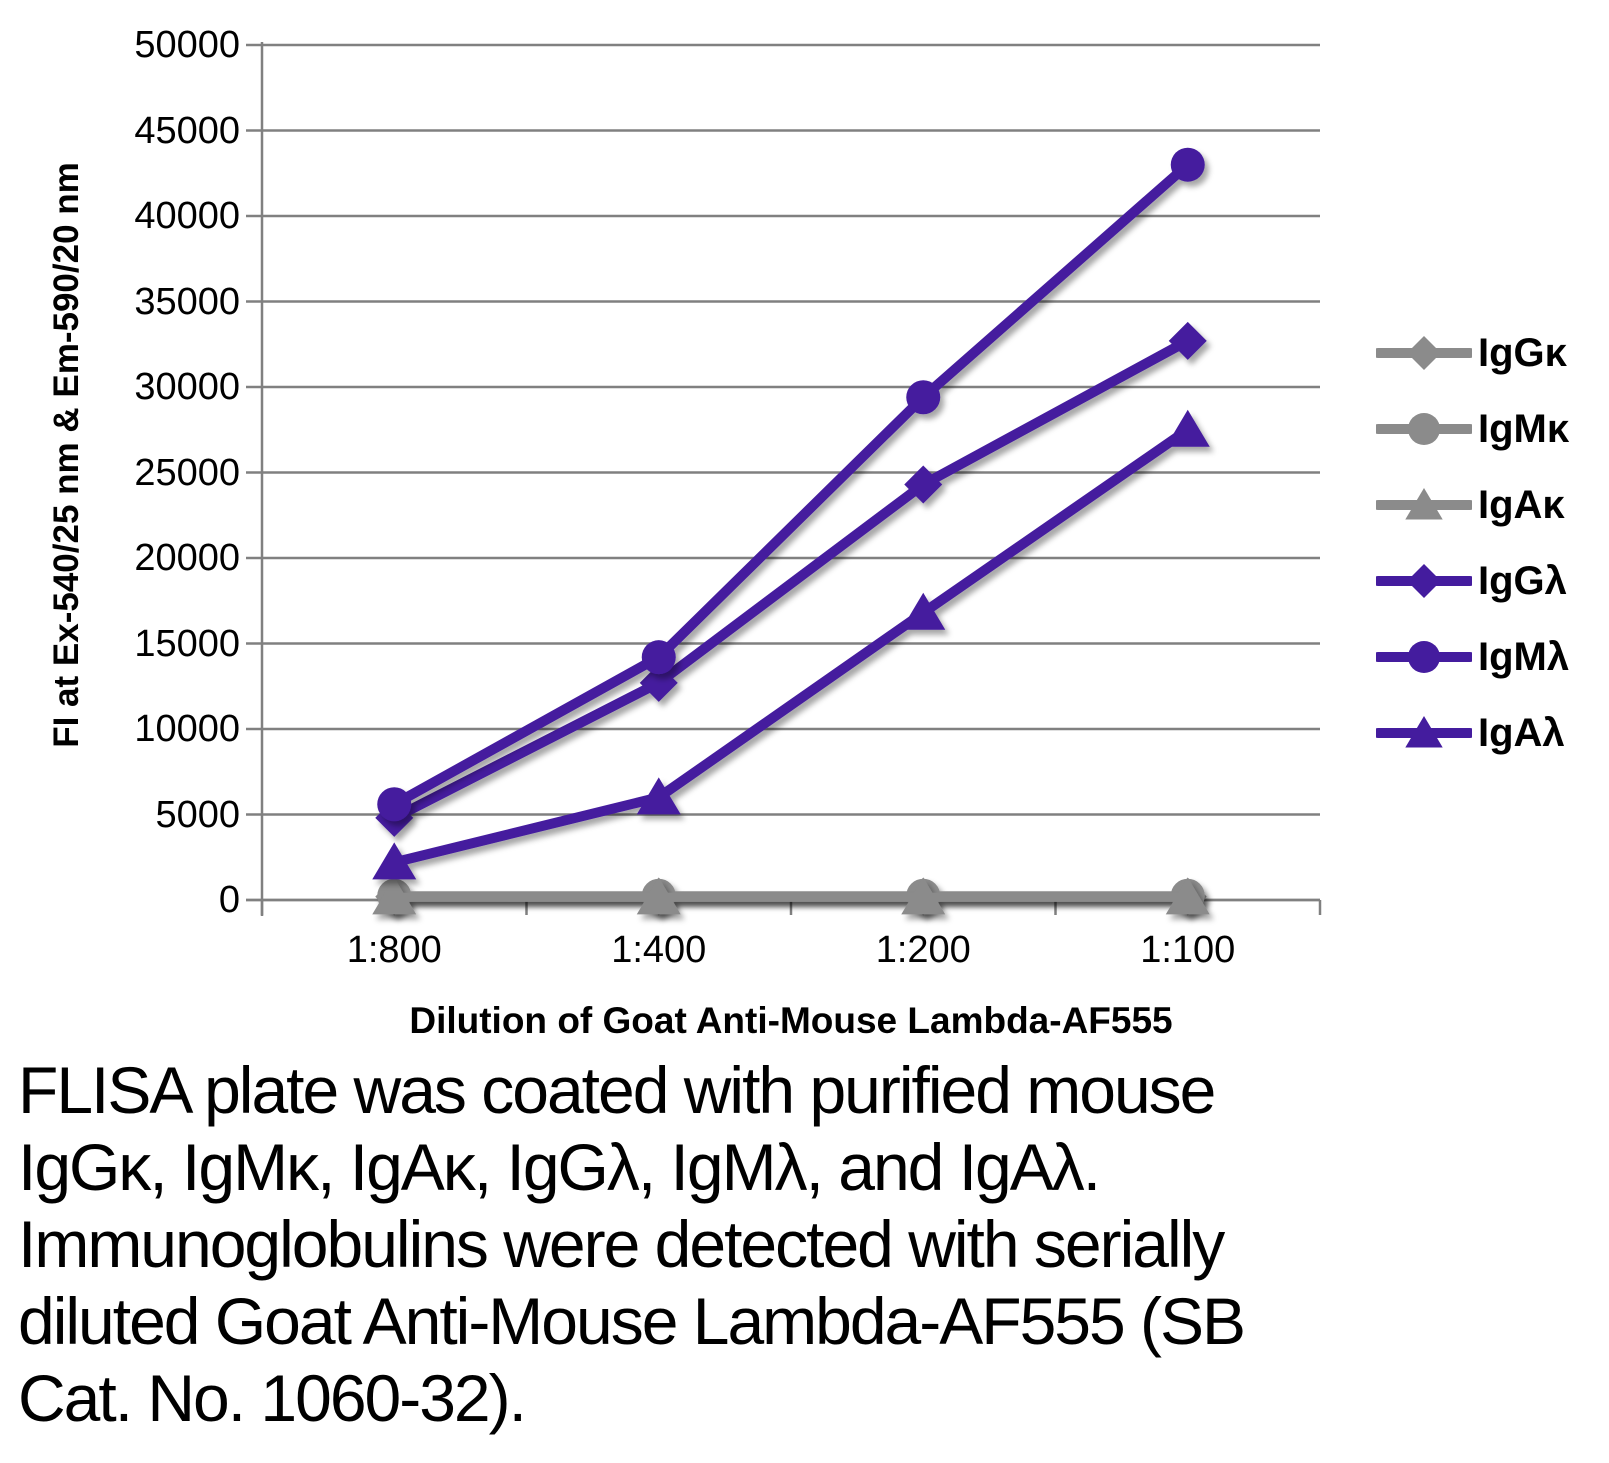 The width and height of the screenshot is (1609, 1463). Describe the element at coordinates (187, 558) in the screenshot. I see `y-tick-label: 20000` at that location.